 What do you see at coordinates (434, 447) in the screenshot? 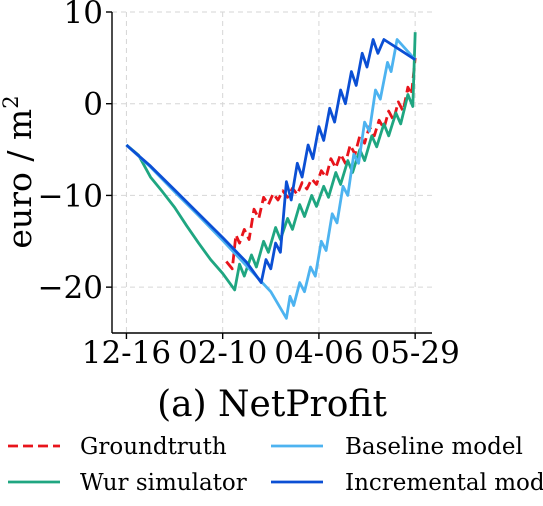
I see `legend-label-baseline-model: Baseline model` at bounding box center [434, 447].